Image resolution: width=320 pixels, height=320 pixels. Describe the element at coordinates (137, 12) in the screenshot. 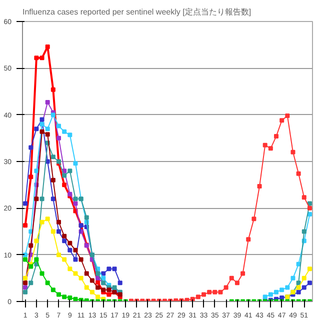

I see `chart-title: Influenza cases reported per sentinel weekly [定点当たり報告数]` at that location.